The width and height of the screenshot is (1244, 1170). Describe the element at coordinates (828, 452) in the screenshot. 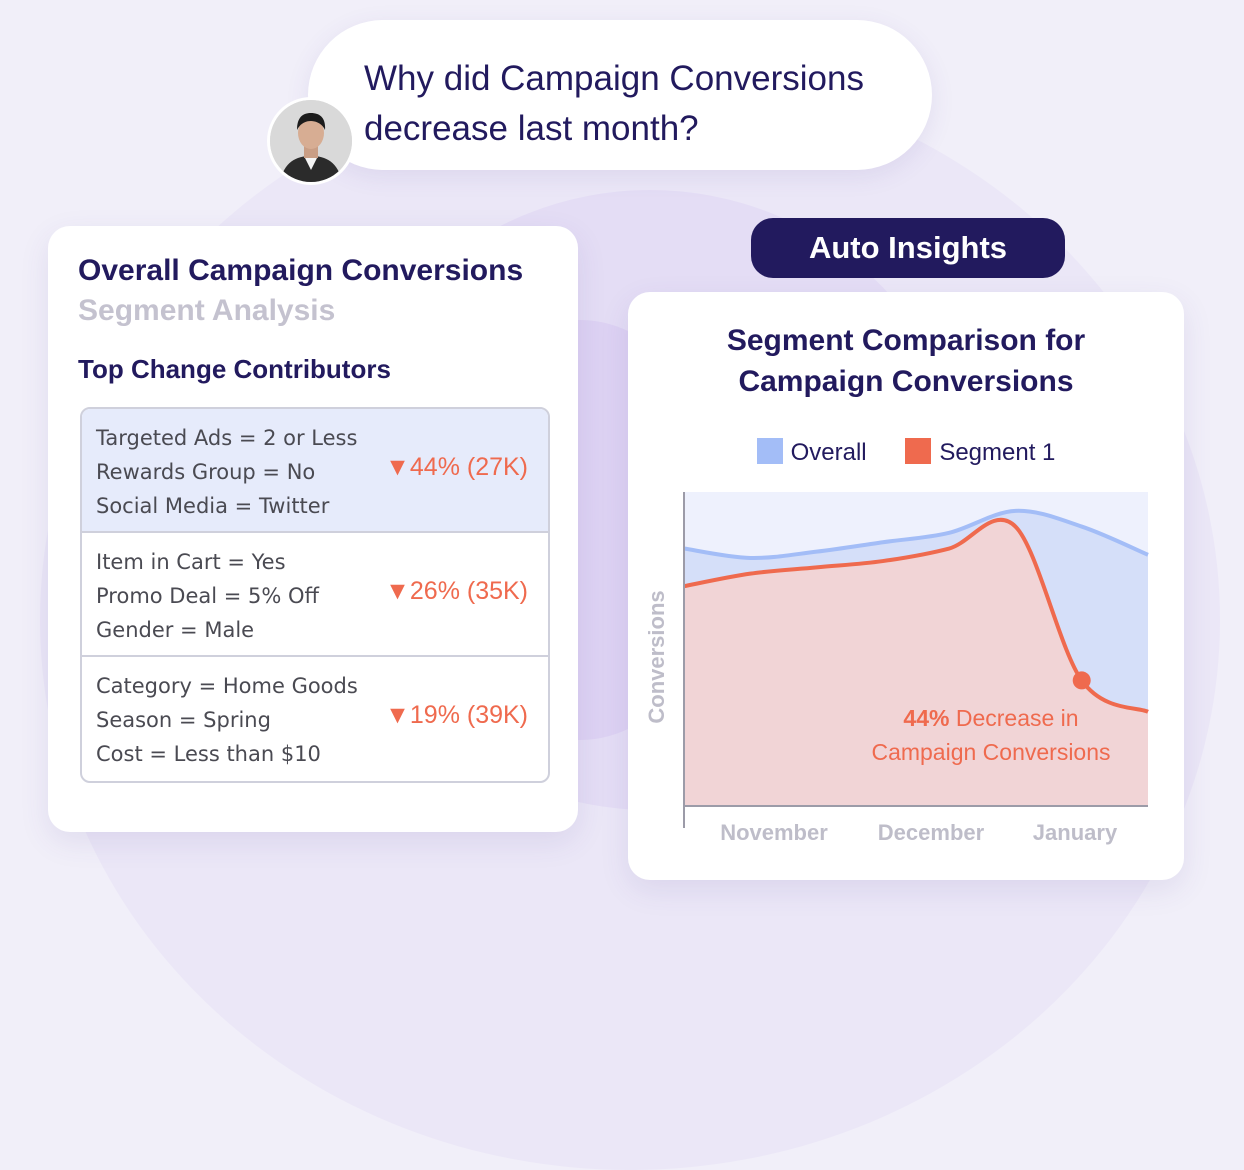

I see `legend-label: Overall` at that location.